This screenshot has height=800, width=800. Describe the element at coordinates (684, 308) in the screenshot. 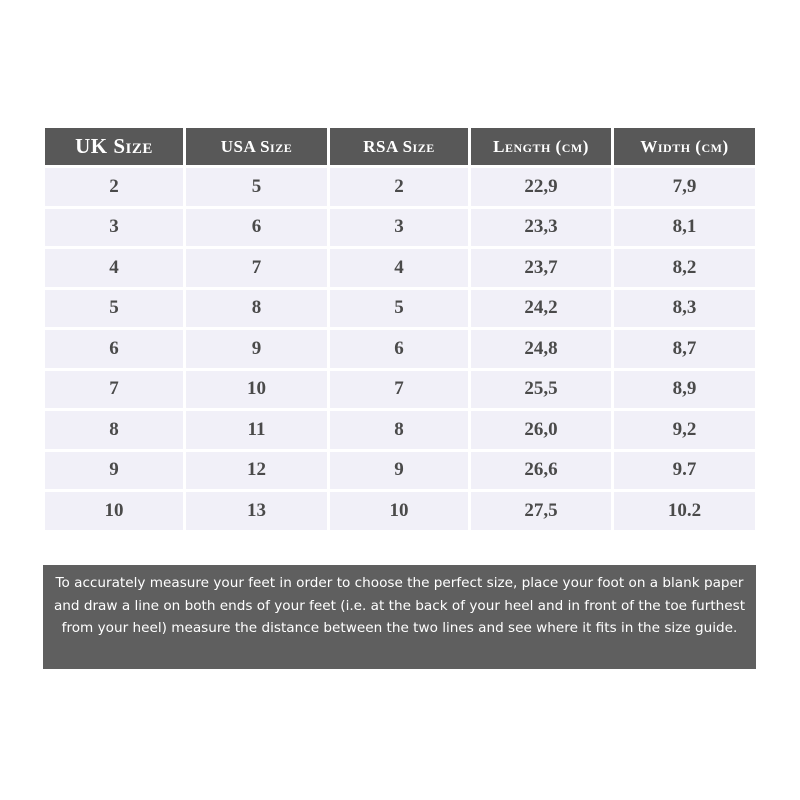

I see `table-cell: 8,3` at that location.